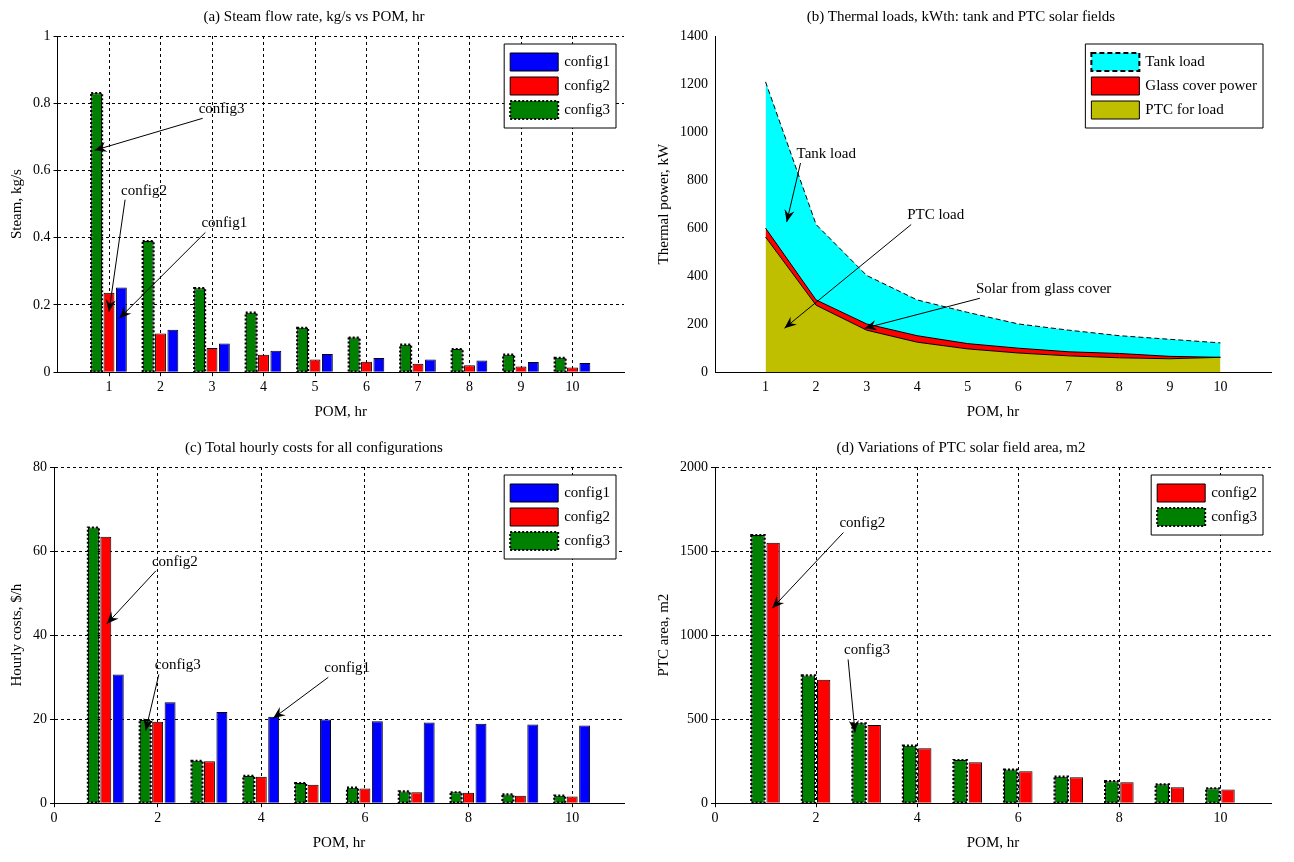  What do you see at coordinates (42, 102) in the screenshot?
I see `y-tick-label: 0.8` at bounding box center [42, 102].